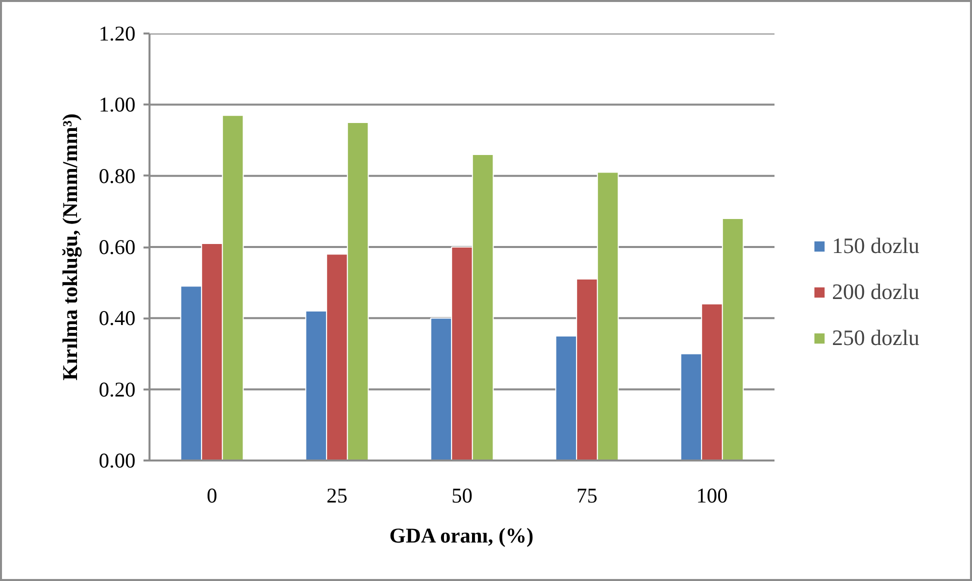 The height and width of the screenshot is (581, 972). Describe the element at coordinates (461, 536) in the screenshot. I see `x-axis-title: GDA oranı, (%)` at that location.